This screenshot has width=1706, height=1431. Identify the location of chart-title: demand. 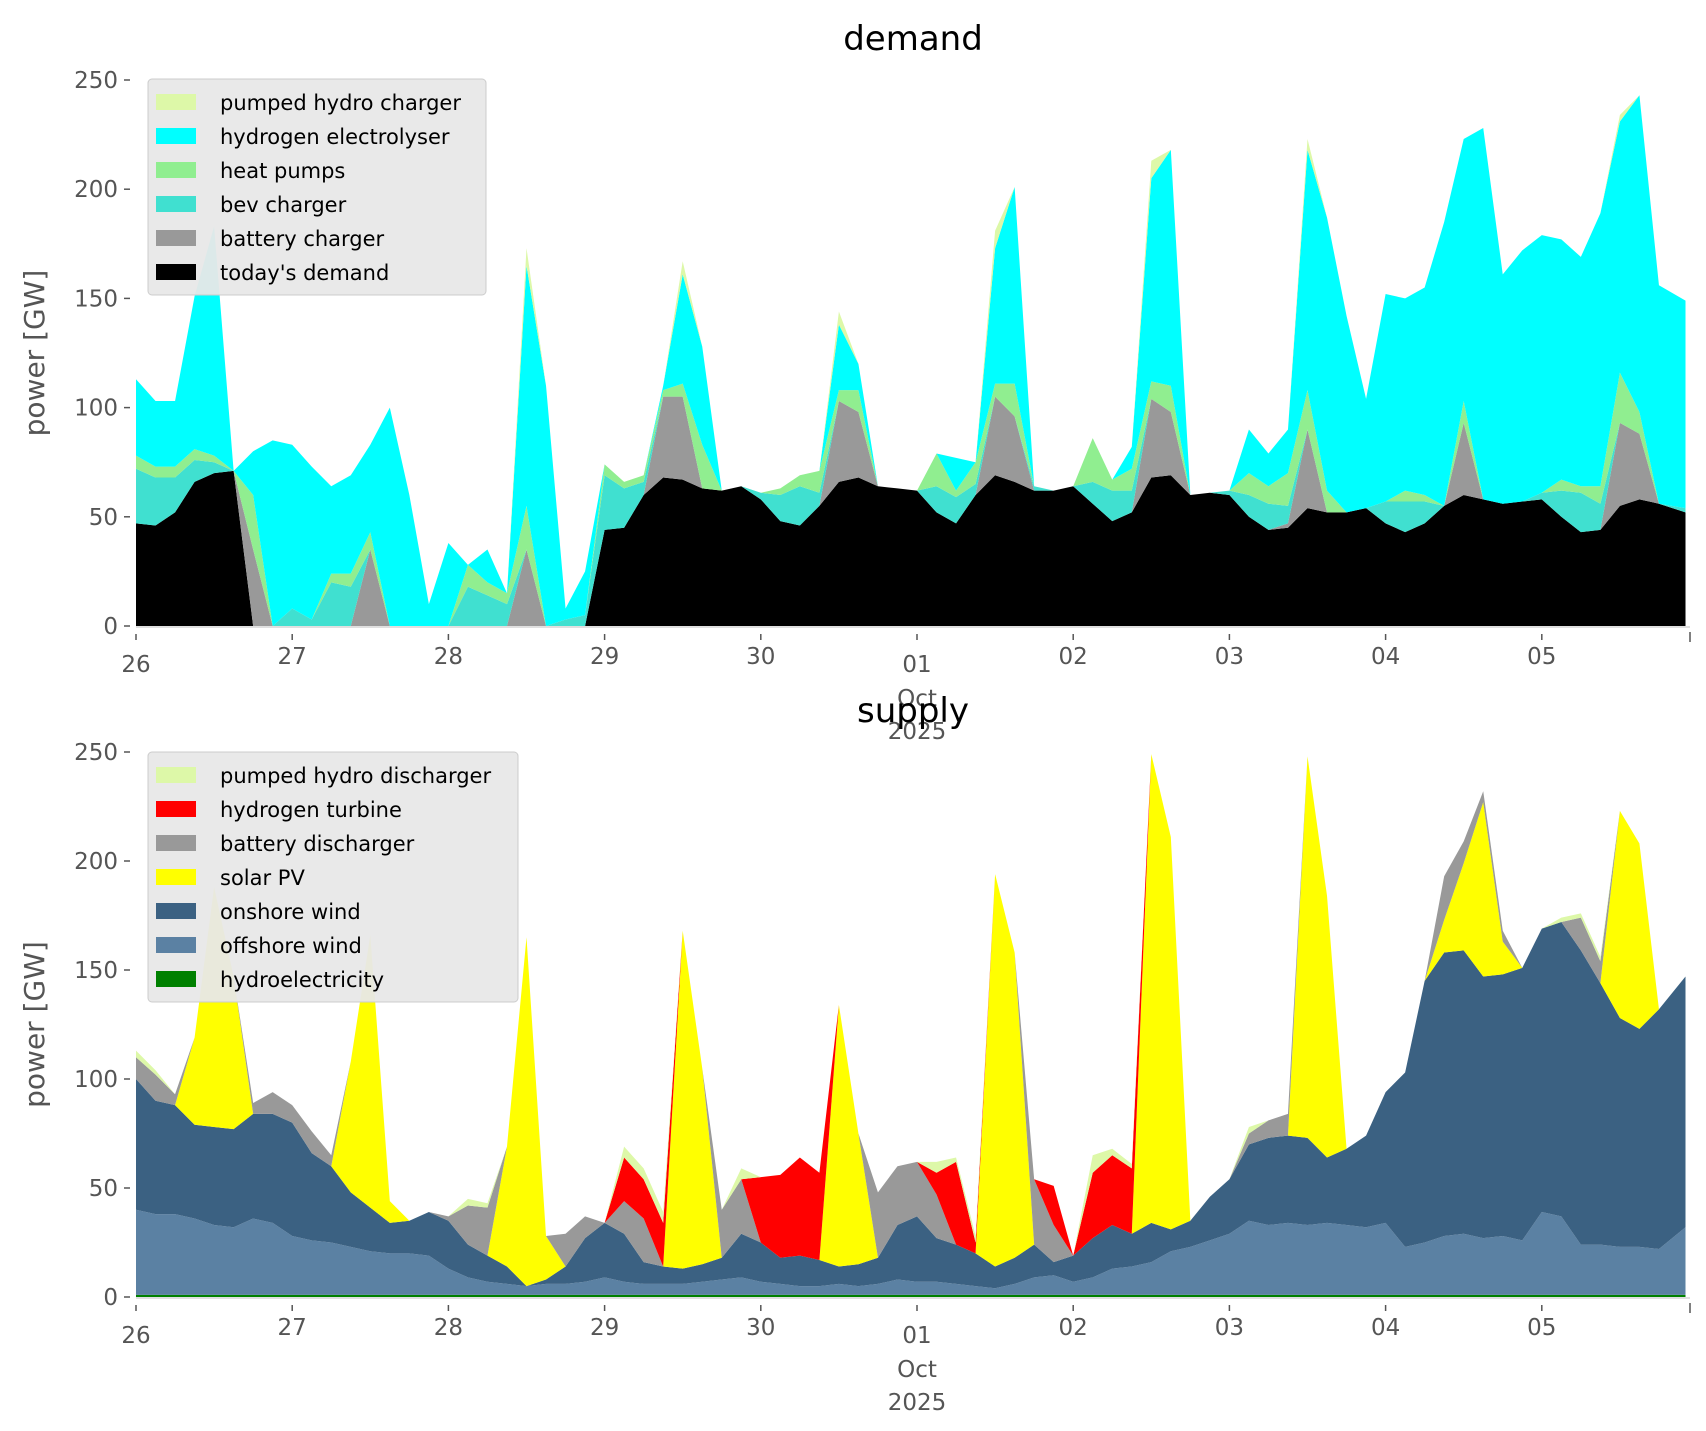
(913, 39).